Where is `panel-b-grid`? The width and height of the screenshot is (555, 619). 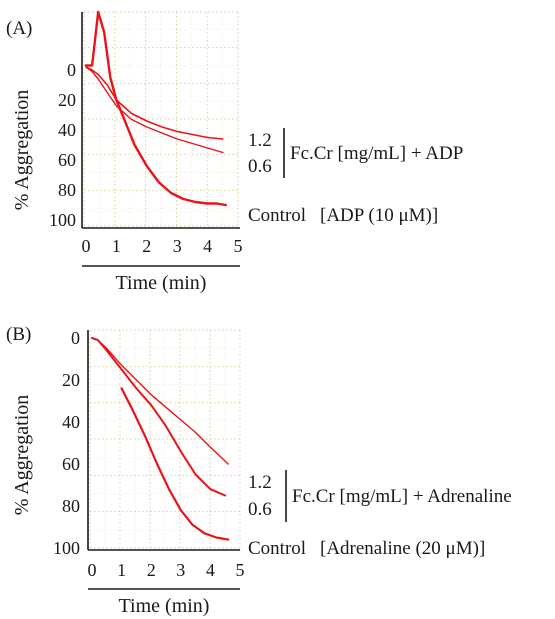
panel-b-grid is located at coordinates (165, 439).